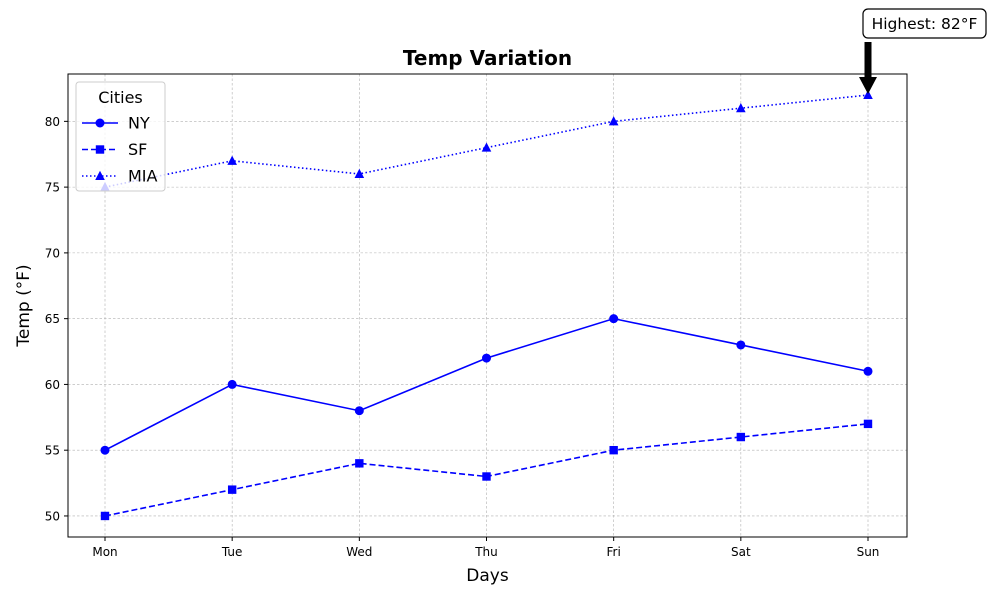 This screenshot has width=1000, height=600. Describe the element at coordinates (232, 552) in the screenshot. I see `x-tick-label: Tue` at that location.